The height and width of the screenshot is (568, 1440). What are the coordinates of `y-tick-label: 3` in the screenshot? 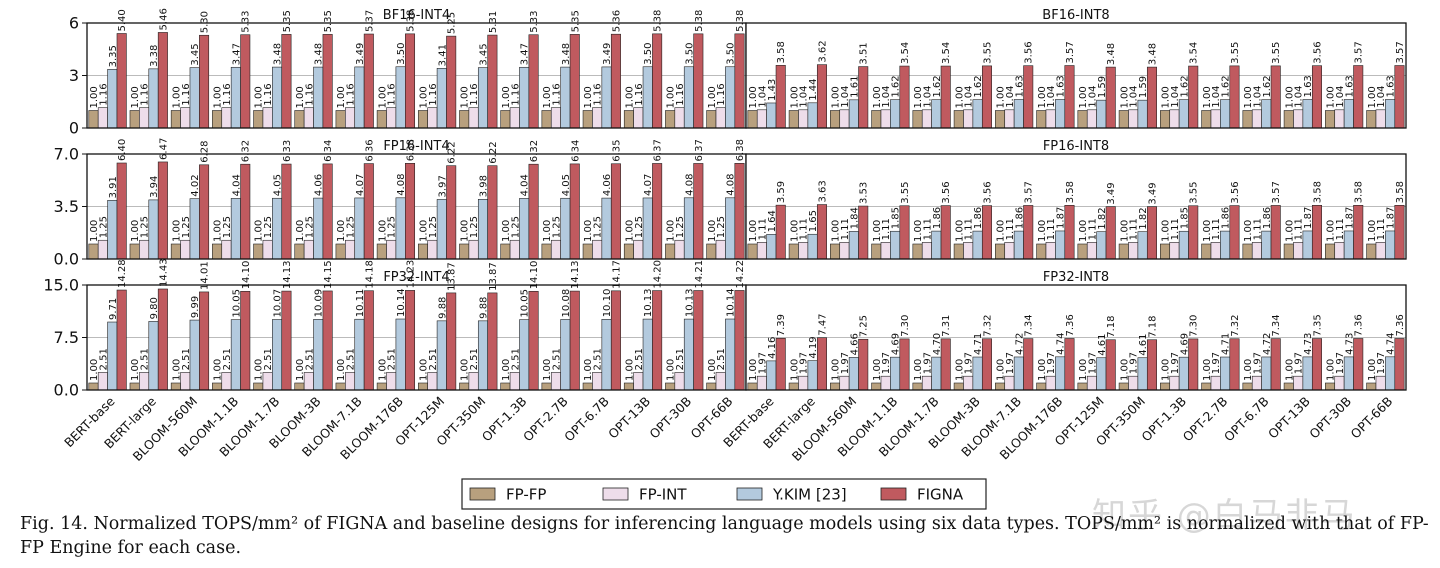 It's located at (74, 75).